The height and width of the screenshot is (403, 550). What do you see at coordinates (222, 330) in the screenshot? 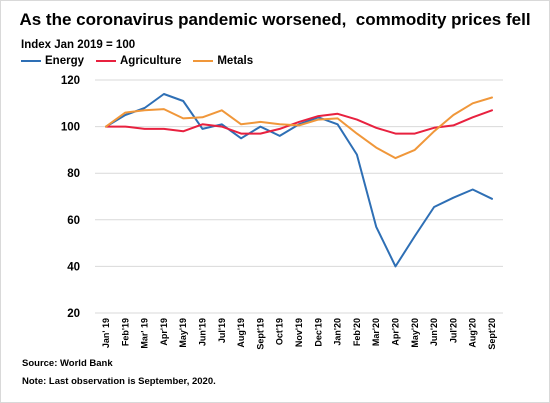
I see `x-tick-label-6: Jul'19` at bounding box center [222, 330].